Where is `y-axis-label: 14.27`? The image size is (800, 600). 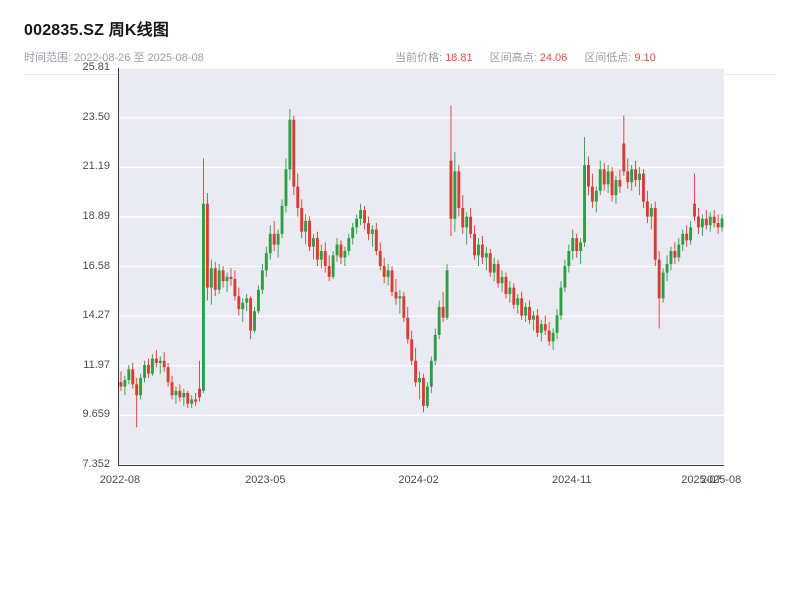
y-axis-label: 14.27 is located at coordinates (96, 315).